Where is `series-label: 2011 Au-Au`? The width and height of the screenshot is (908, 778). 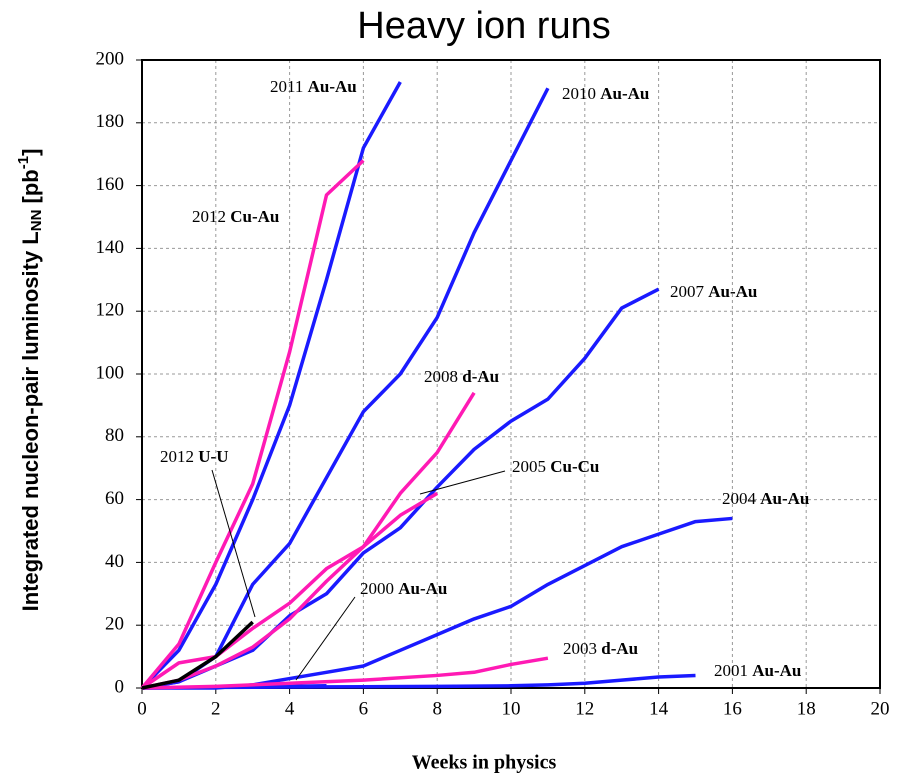 series-label: 2011 Au-Au is located at coordinates (313, 86).